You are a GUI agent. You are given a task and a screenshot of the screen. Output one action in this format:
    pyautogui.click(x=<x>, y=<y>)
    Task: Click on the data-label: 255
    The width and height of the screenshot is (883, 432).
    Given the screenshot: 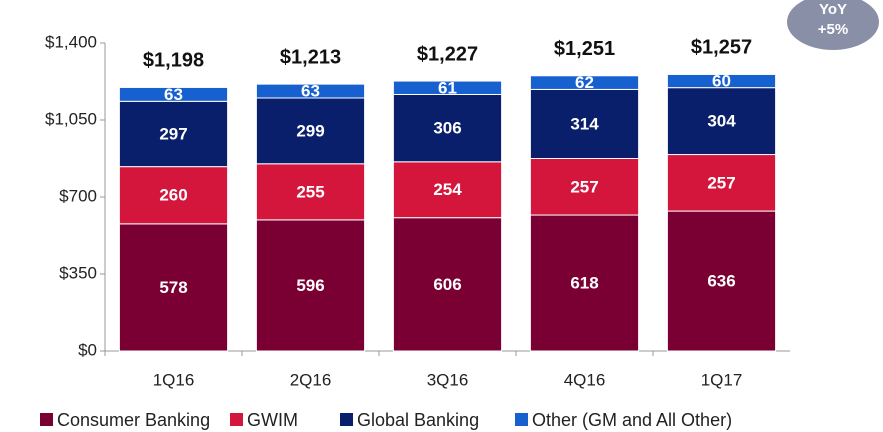 What is the action you would take?
    pyautogui.click(x=310, y=191)
    